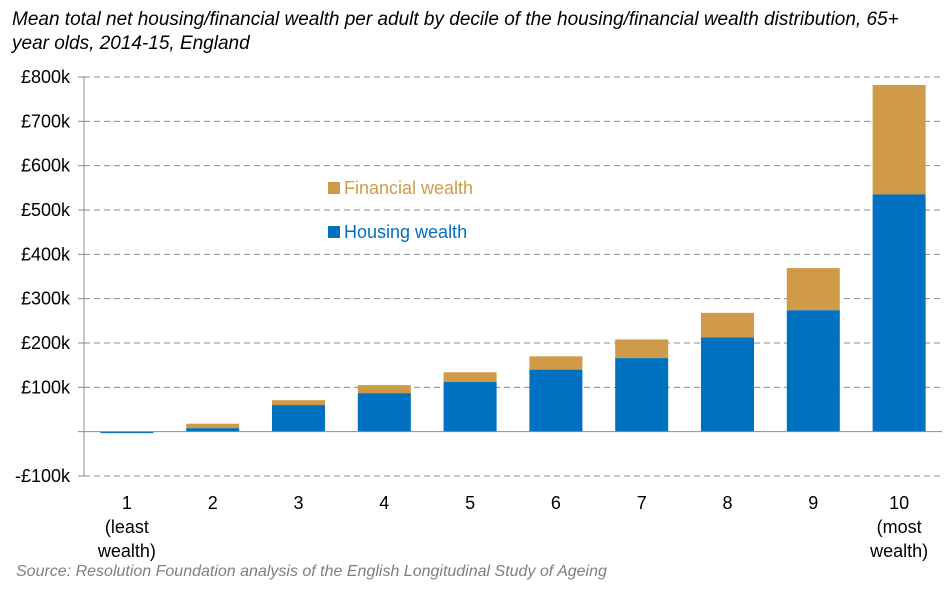  I want to click on y-tick-label: £800k, so click(46, 77).